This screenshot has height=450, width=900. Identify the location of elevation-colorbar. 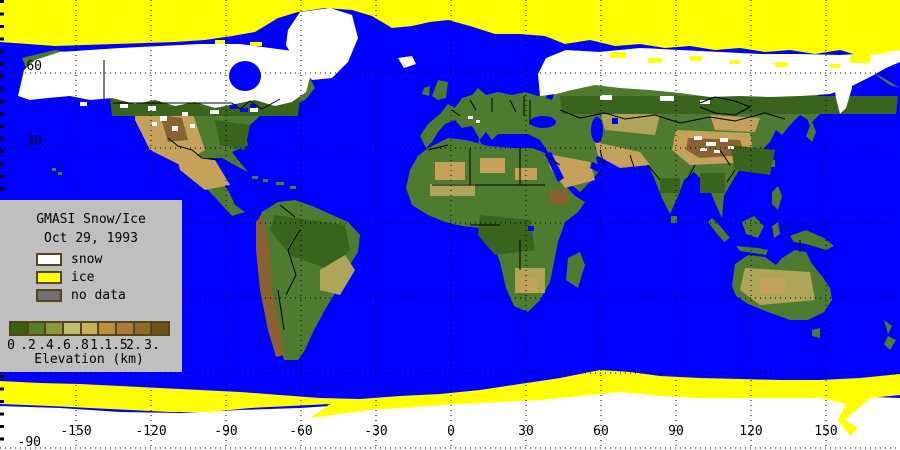
(89, 328).